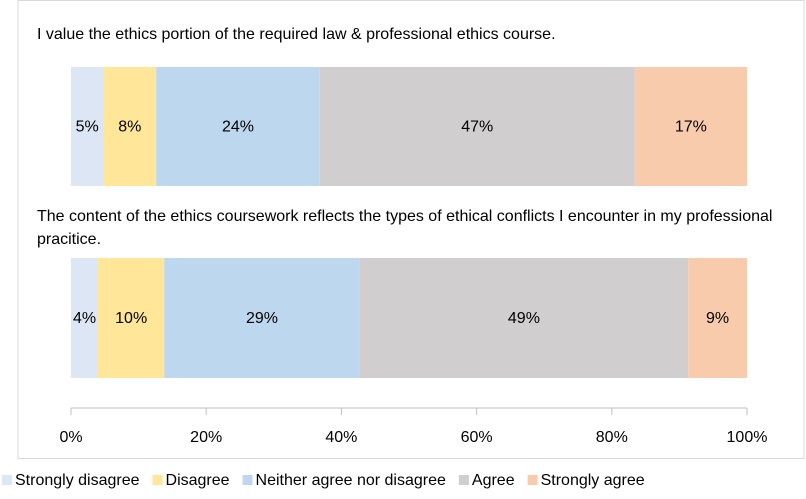 The height and width of the screenshot is (499, 806). I want to click on data-label: 24%, so click(238, 127).